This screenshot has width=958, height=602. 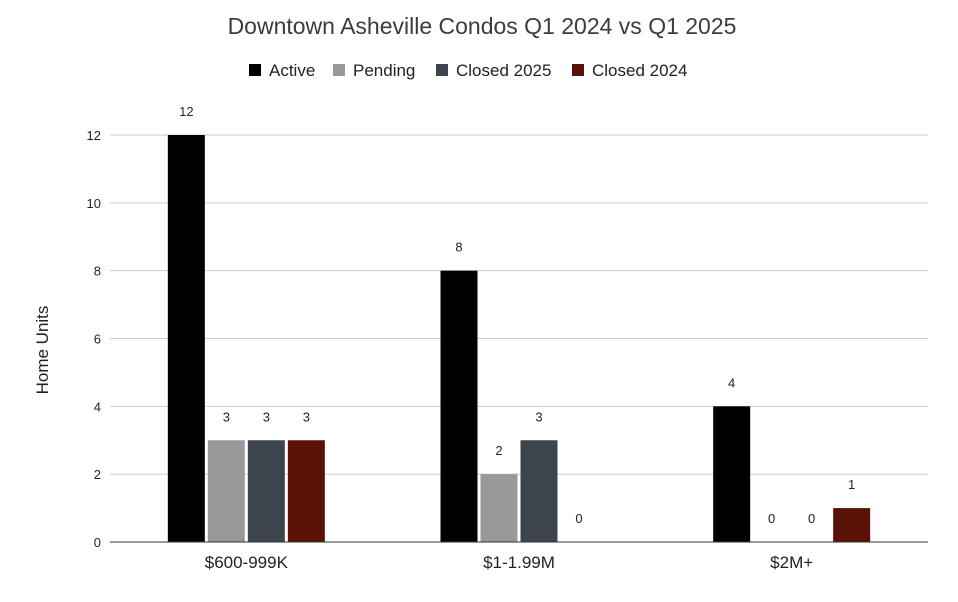 What do you see at coordinates (94, 203) in the screenshot?
I see `y-tick-label: 10` at bounding box center [94, 203].